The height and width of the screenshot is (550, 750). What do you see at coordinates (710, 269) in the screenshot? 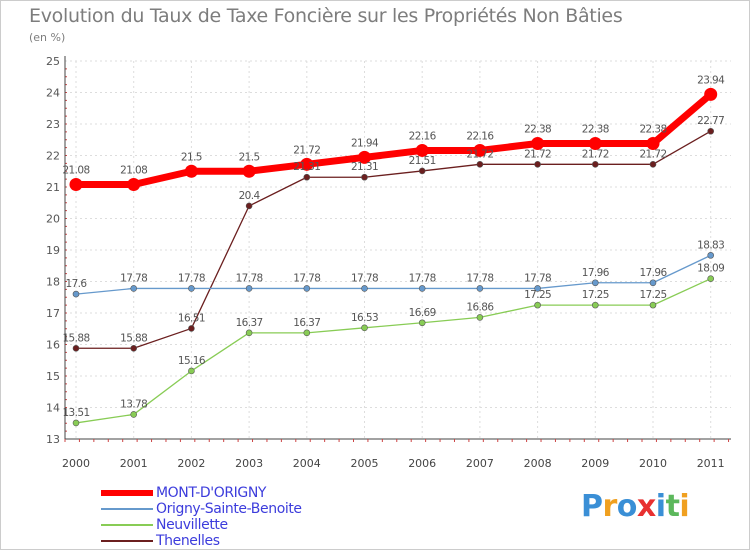
I see `data-label: 18.09` at bounding box center [710, 269].